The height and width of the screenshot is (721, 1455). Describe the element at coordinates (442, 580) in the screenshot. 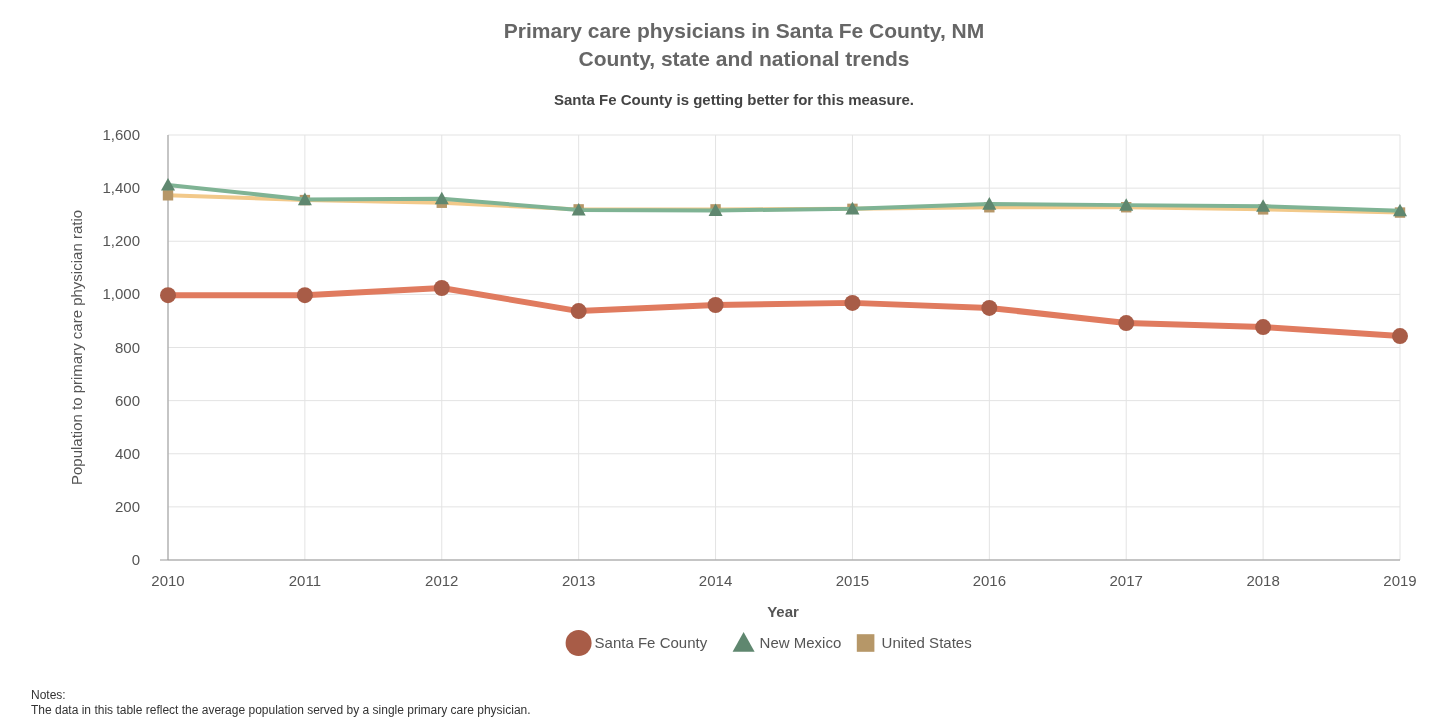

I see `x-tick-label: 2012` at that location.